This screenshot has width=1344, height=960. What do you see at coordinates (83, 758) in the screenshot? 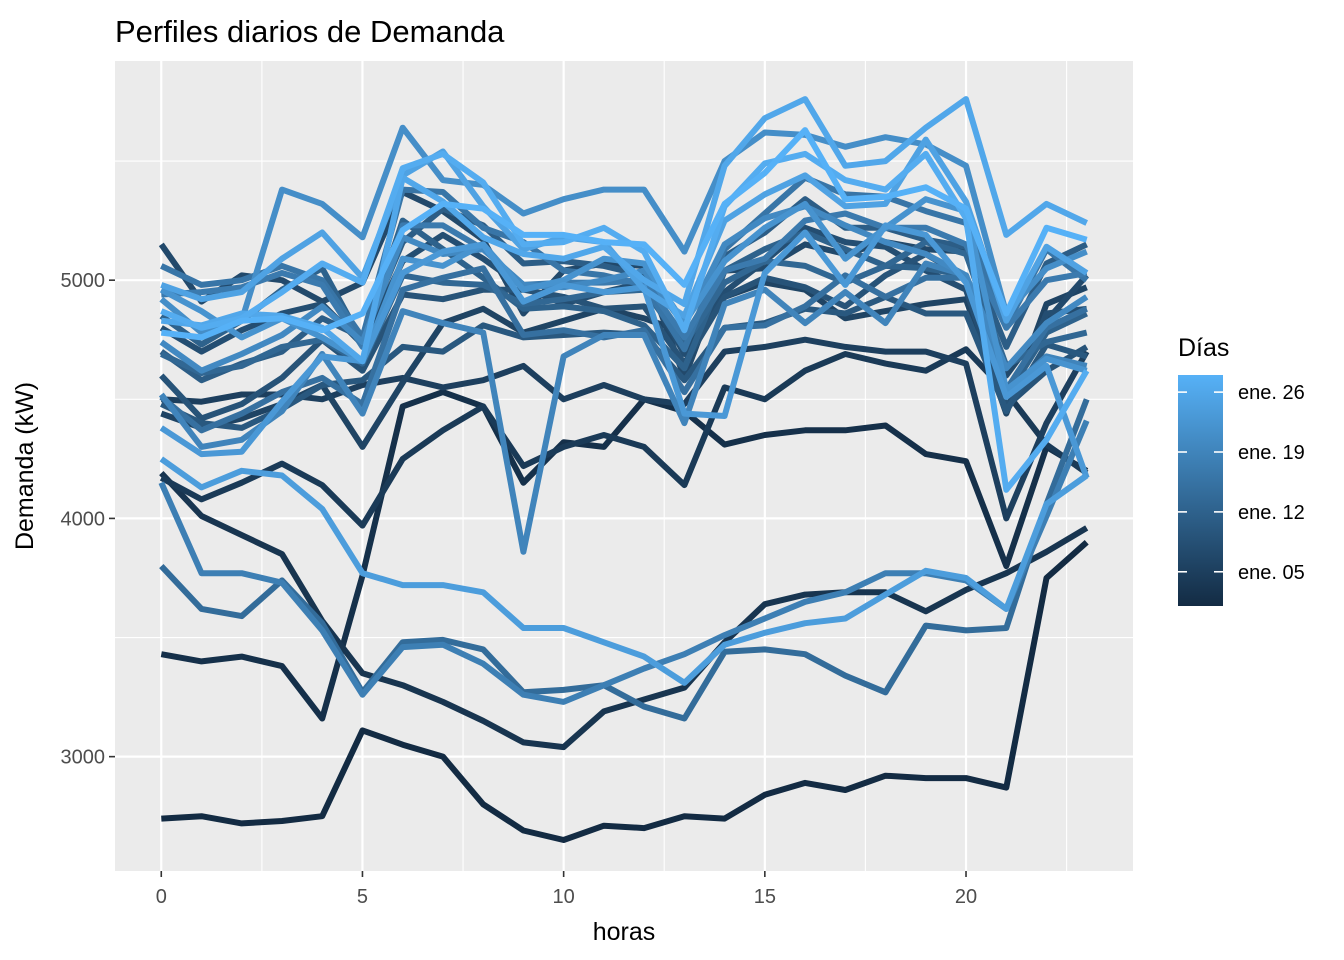
I see `y-tick-label: 3000` at bounding box center [83, 758].